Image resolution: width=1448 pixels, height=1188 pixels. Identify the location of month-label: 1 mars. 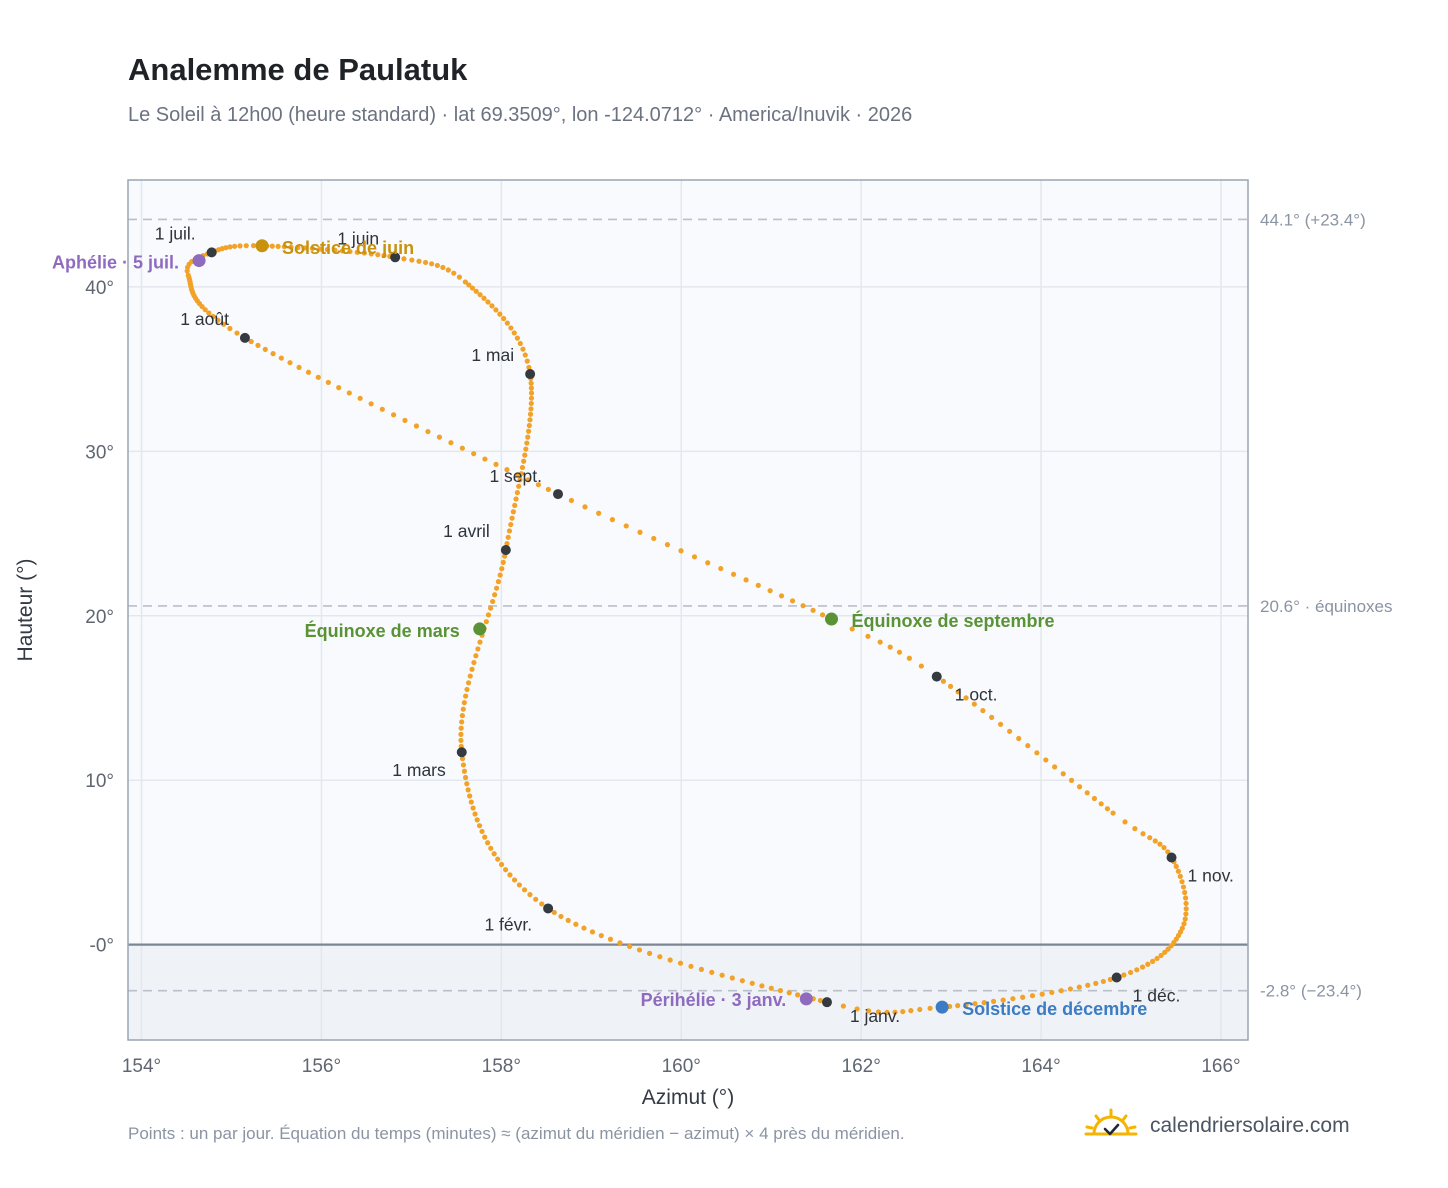
(419, 770).